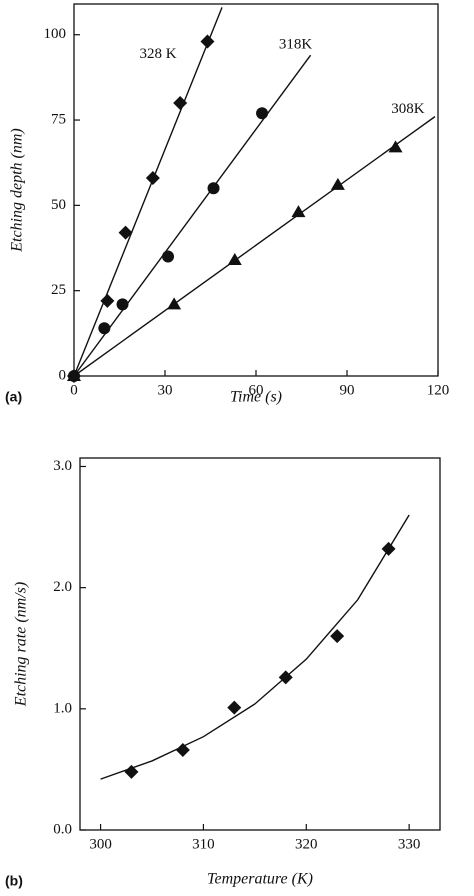  Describe the element at coordinates (21, 644) in the screenshot. I see `y-axis-title: Etching rate (nm/s)` at that location.